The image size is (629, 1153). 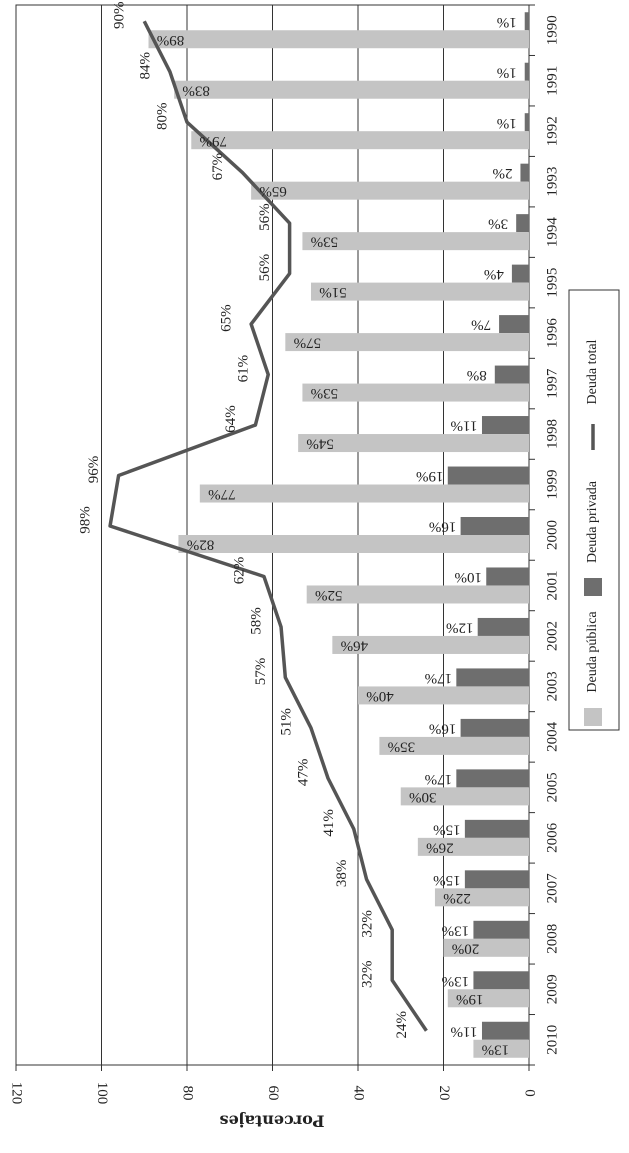 What do you see at coordinates (552, 30) in the screenshot?
I see `category-label: 1990` at bounding box center [552, 30].